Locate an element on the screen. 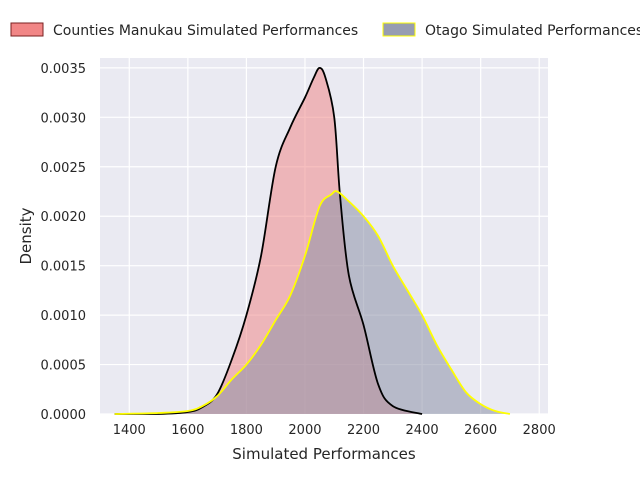 The width and height of the screenshot is (640, 480). legend-label-otago: Otago Simulated Performances is located at coordinates (532, 31).